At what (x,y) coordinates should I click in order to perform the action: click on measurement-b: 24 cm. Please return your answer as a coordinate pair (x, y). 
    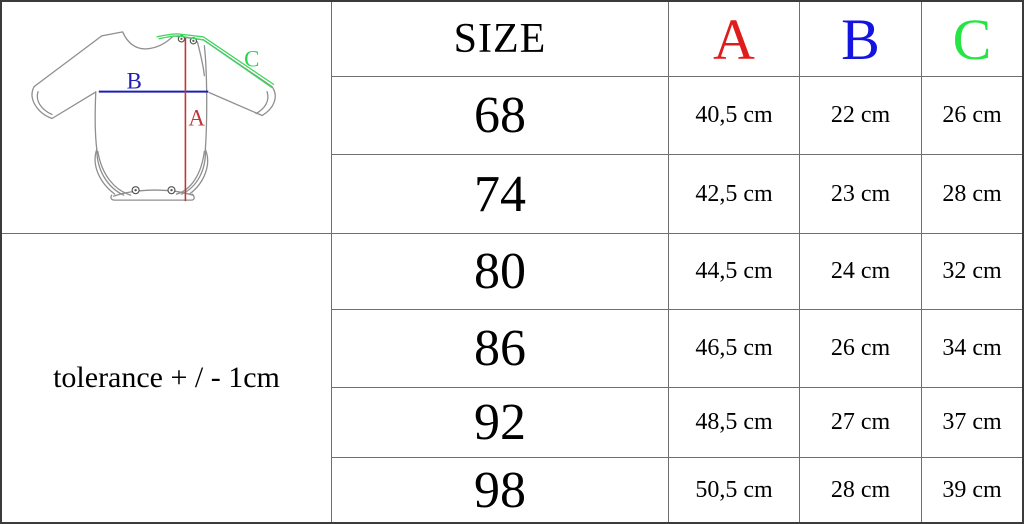
    Looking at the image, I should click on (861, 272).